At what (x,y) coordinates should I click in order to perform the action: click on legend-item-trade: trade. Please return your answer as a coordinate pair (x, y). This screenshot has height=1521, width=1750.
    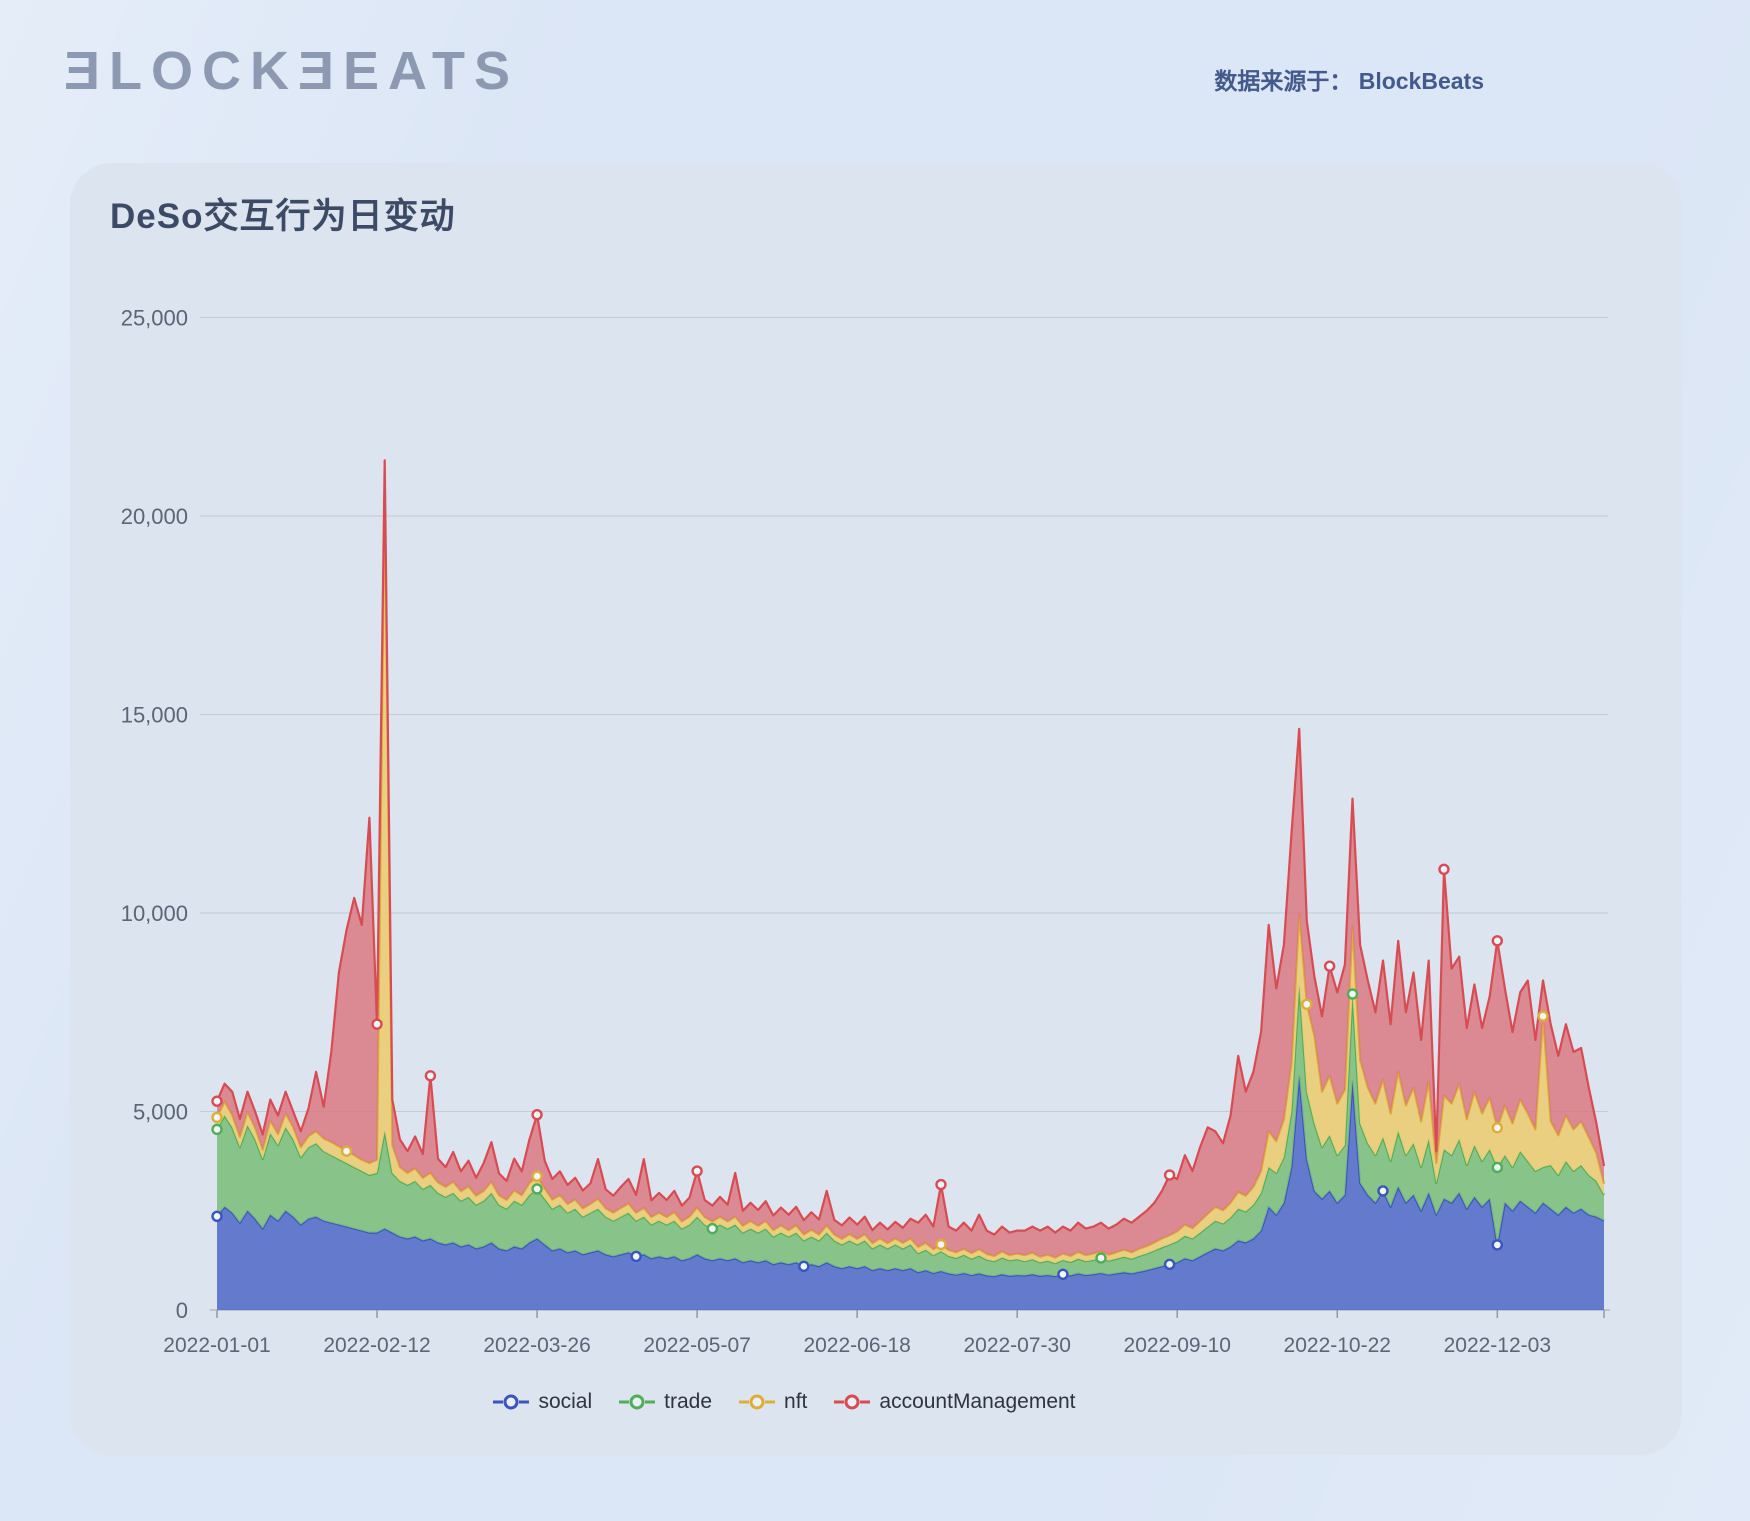
    Looking at the image, I should click on (665, 1402).